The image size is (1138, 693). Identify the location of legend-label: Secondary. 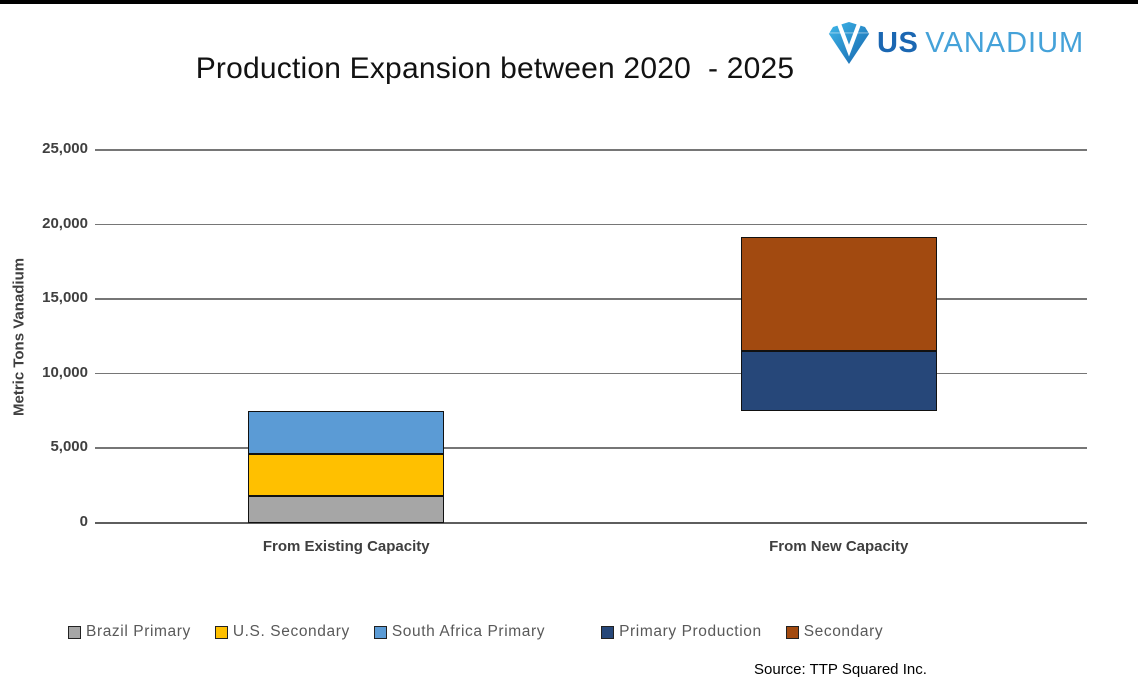
(843, 631).